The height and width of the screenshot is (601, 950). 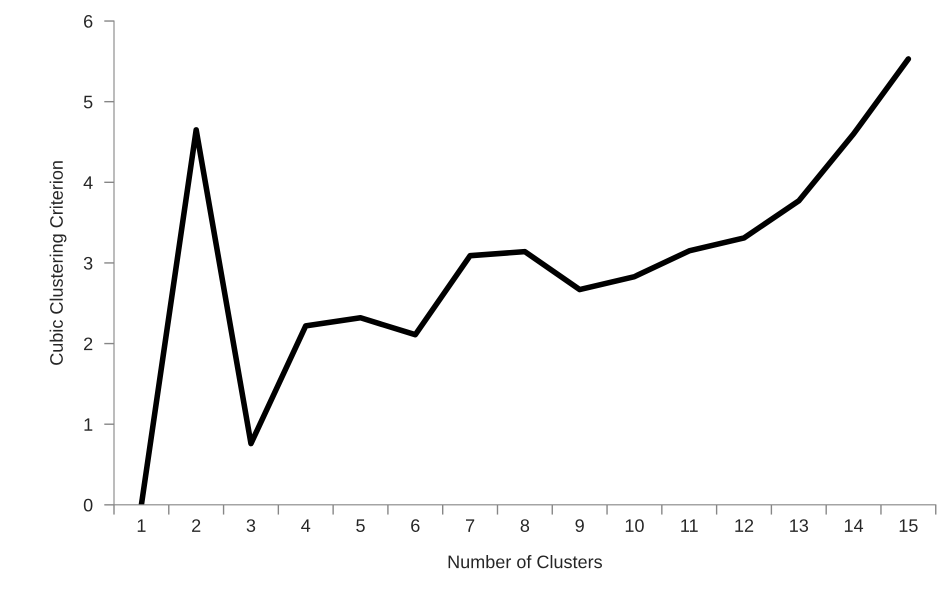 I want to click on x-tick-label: 4, so click(x=305, y=525).